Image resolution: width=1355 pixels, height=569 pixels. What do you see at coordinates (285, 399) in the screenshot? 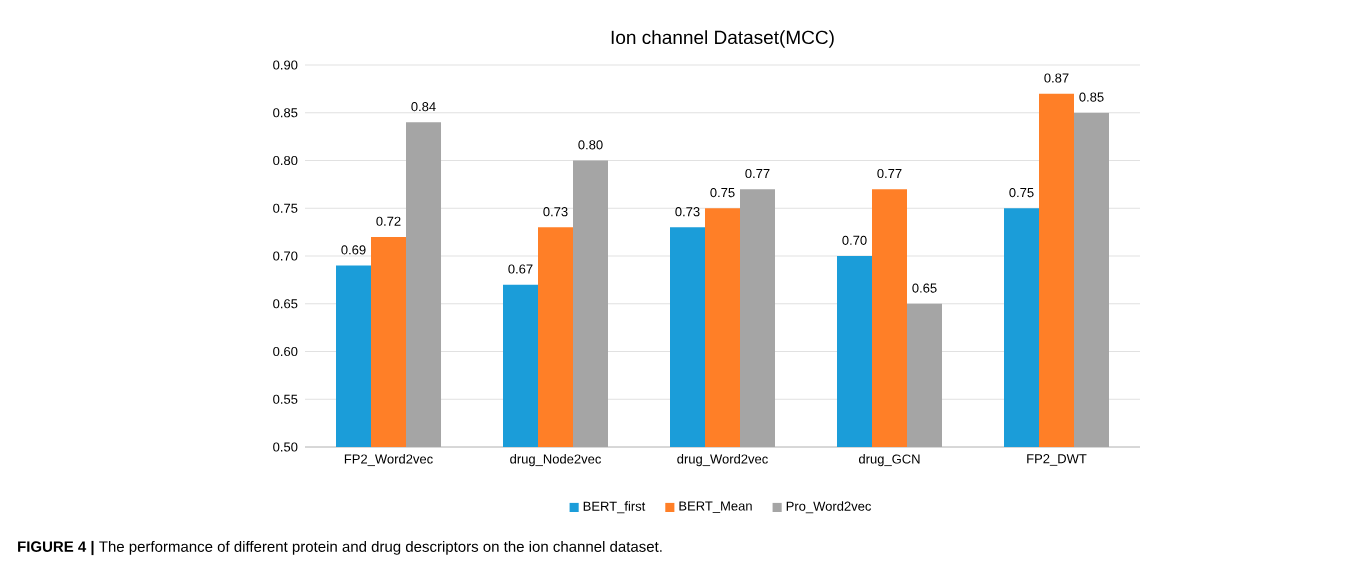
I see `y-tick-label: 0.55` at bounding box center [285, 399].